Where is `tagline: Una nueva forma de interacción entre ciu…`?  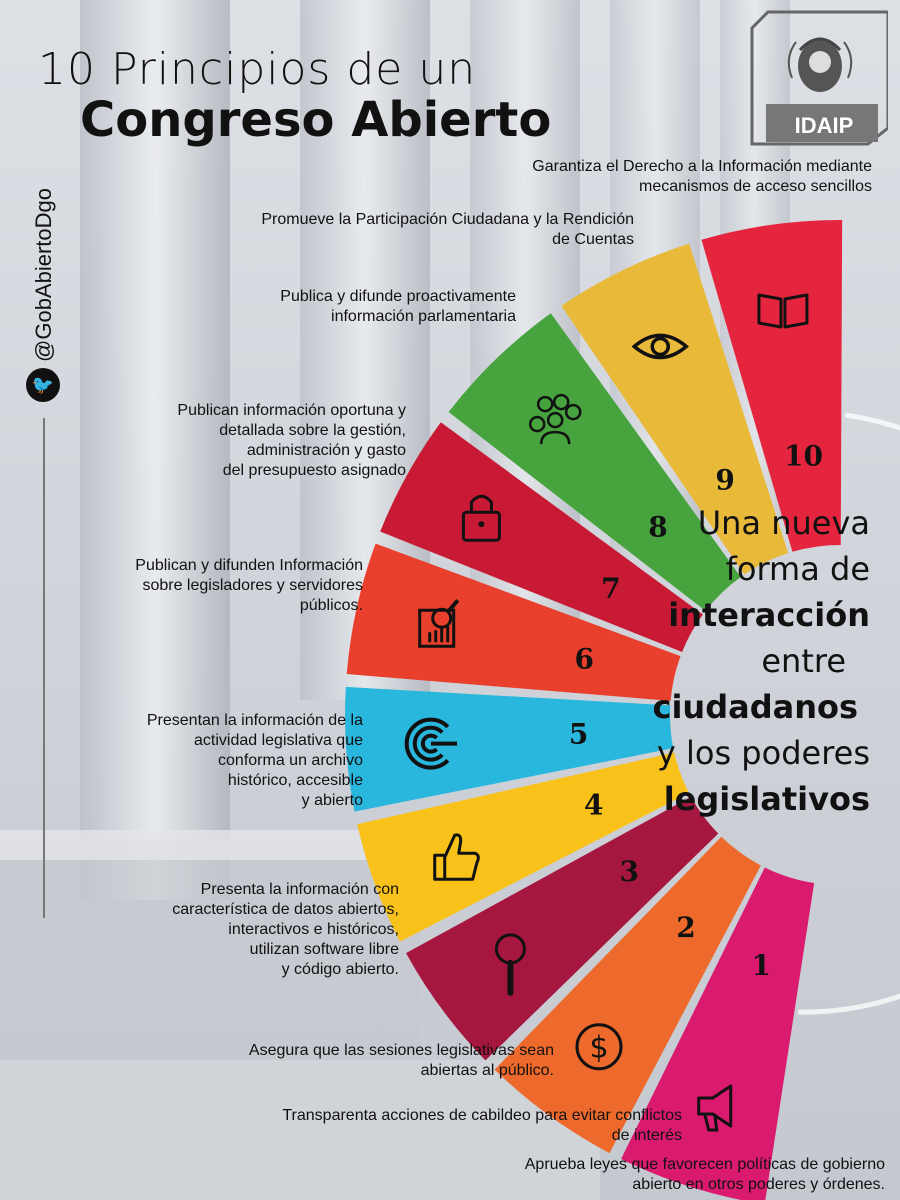 tagline: Una nueva forma de interacción entre ciu… is located at coordinates (735, 661).